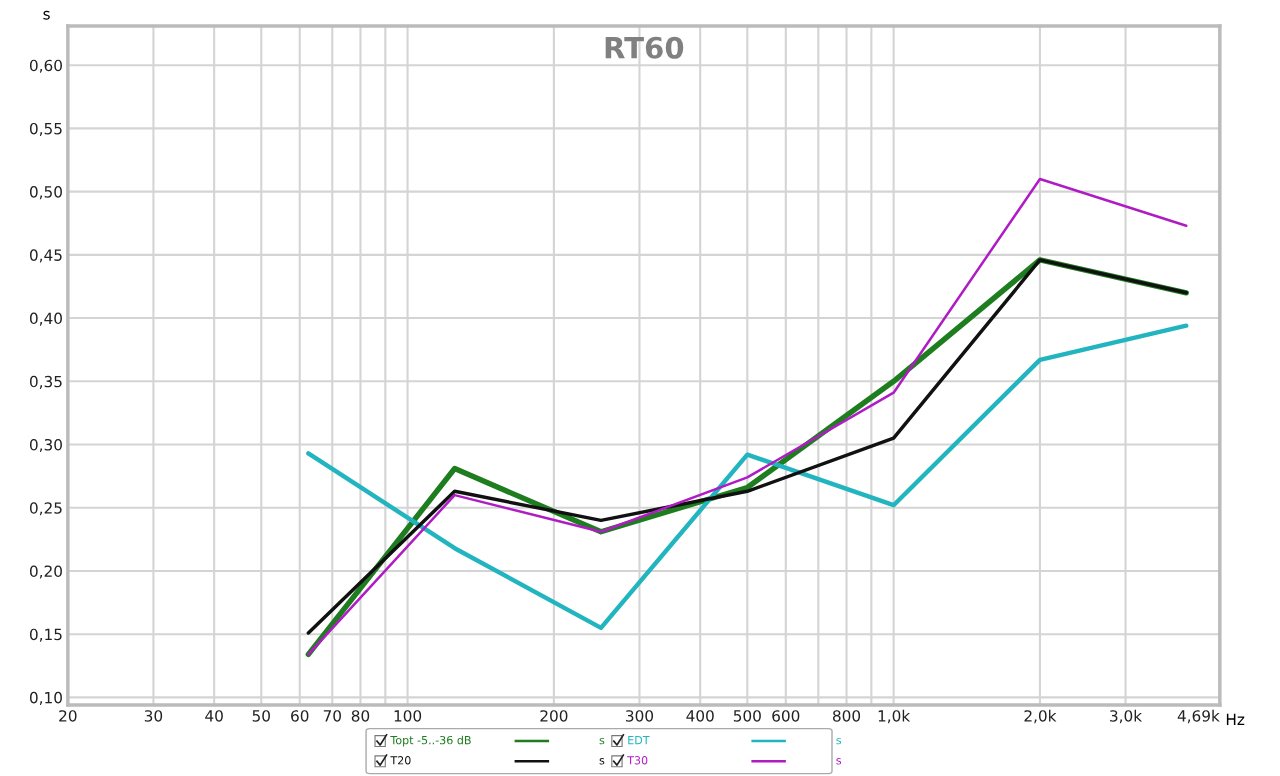  Describe the element at coordinates (45, 129) in the screenshot. I see `y-tick-label: 0,55` at that location.